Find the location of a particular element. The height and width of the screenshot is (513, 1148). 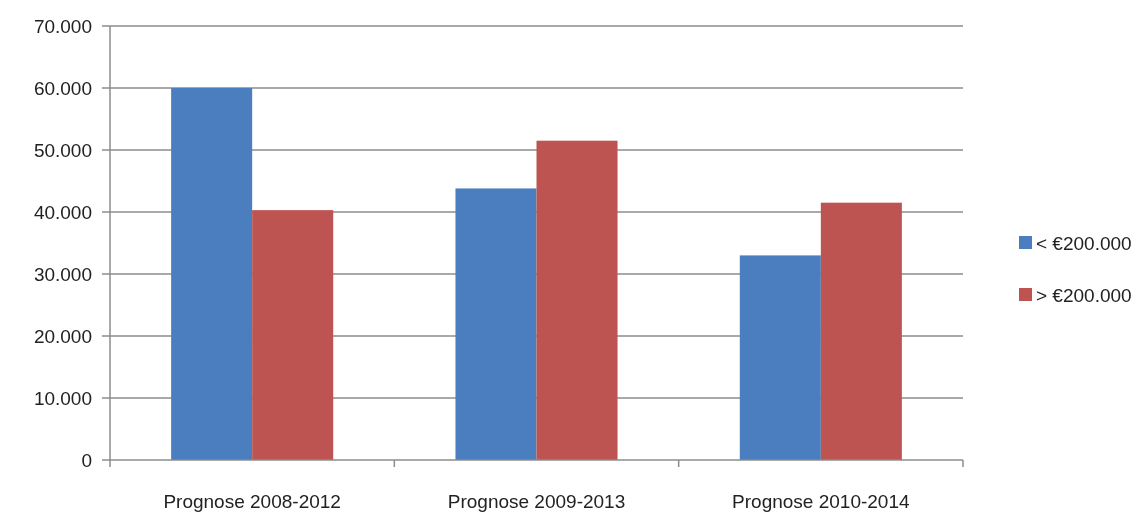

y-tick-label: 50.000 is located at coordinates (62, 150).